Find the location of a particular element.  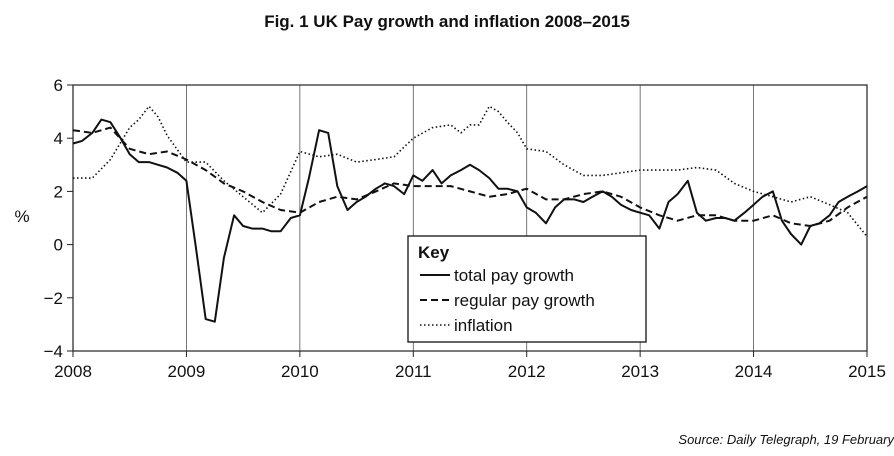

y-tick-label: 4 is located at coordinates (58, 138).